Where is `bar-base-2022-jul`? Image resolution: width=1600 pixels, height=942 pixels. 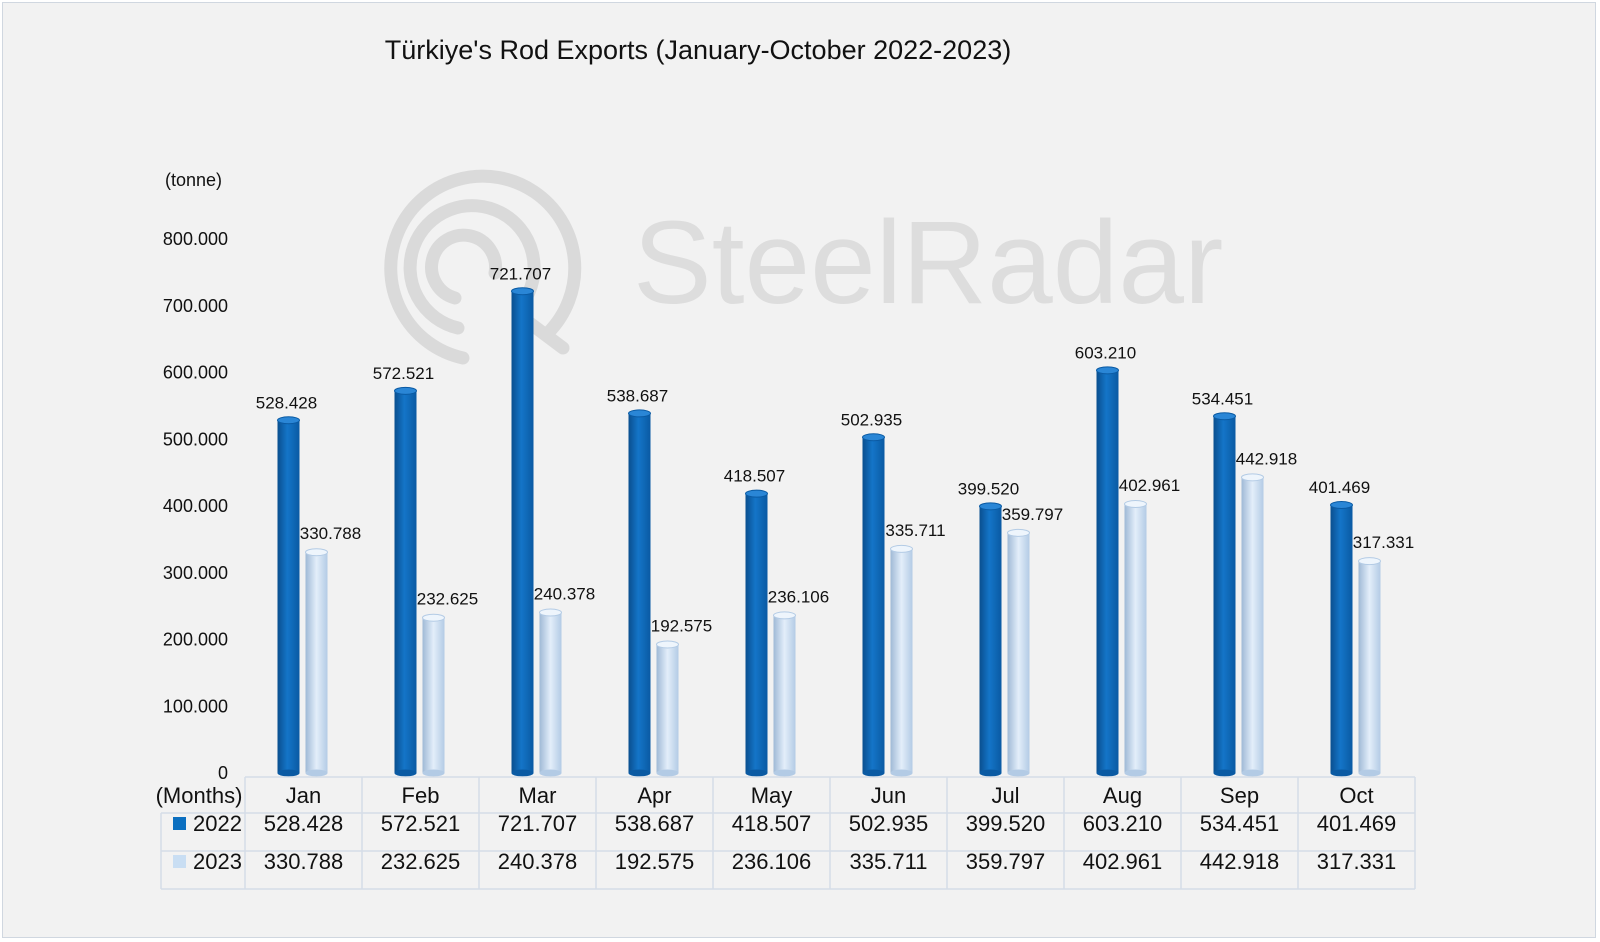
bar-base-2022-jul is located at coordinates (990, 773).